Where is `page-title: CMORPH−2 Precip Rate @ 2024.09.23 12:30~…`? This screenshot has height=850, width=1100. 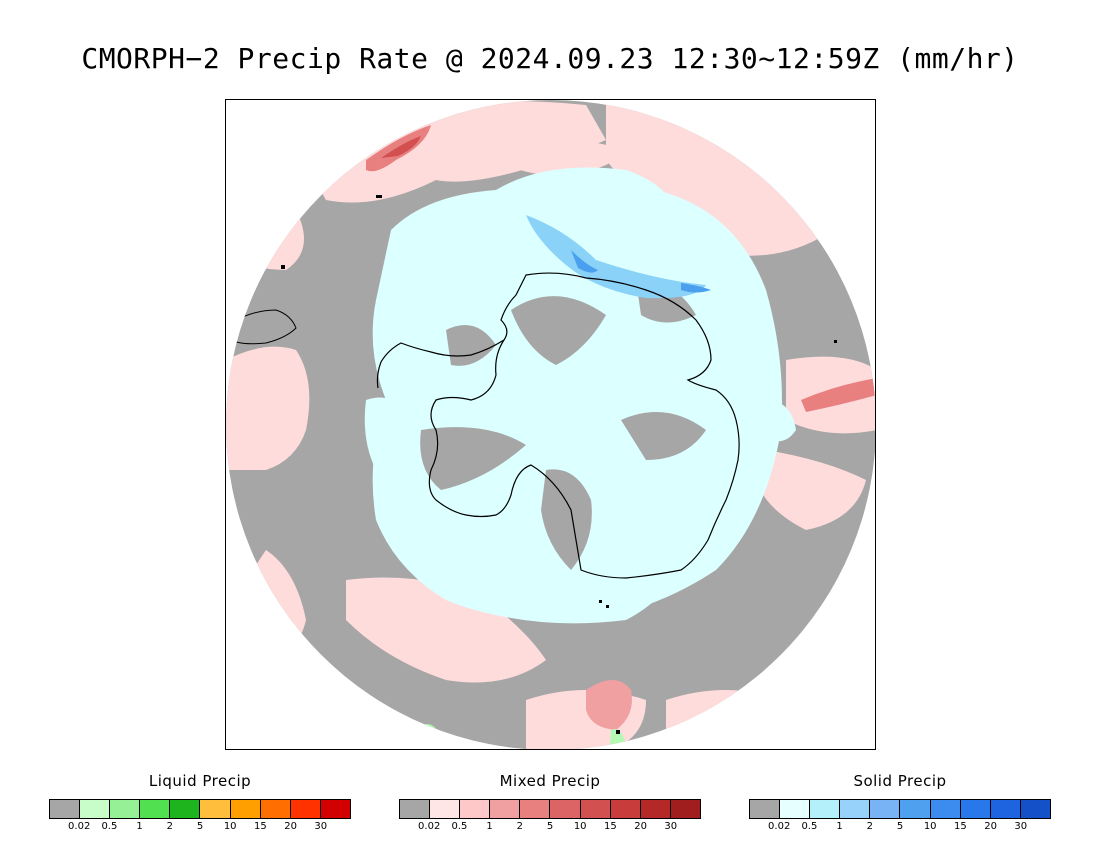 page-title: CMORPH−2 Precip Rate @ 2024.09.23 12:30~… is located at coordinates (550, 58).